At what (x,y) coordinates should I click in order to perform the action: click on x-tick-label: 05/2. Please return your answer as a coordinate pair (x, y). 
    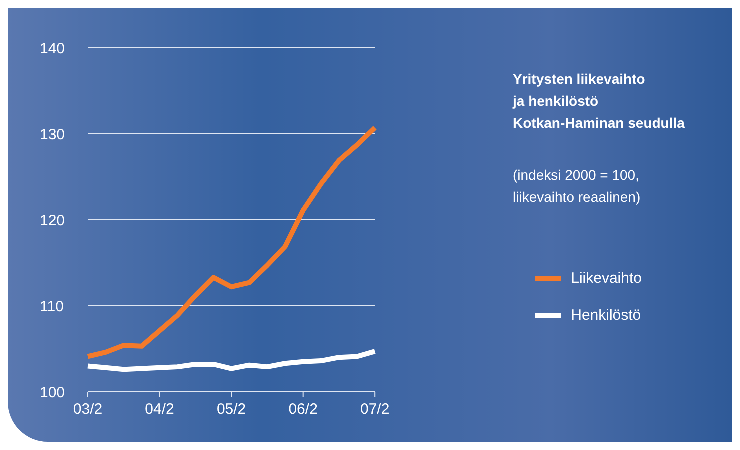
    Looking at the image, I should click on (231, 409).